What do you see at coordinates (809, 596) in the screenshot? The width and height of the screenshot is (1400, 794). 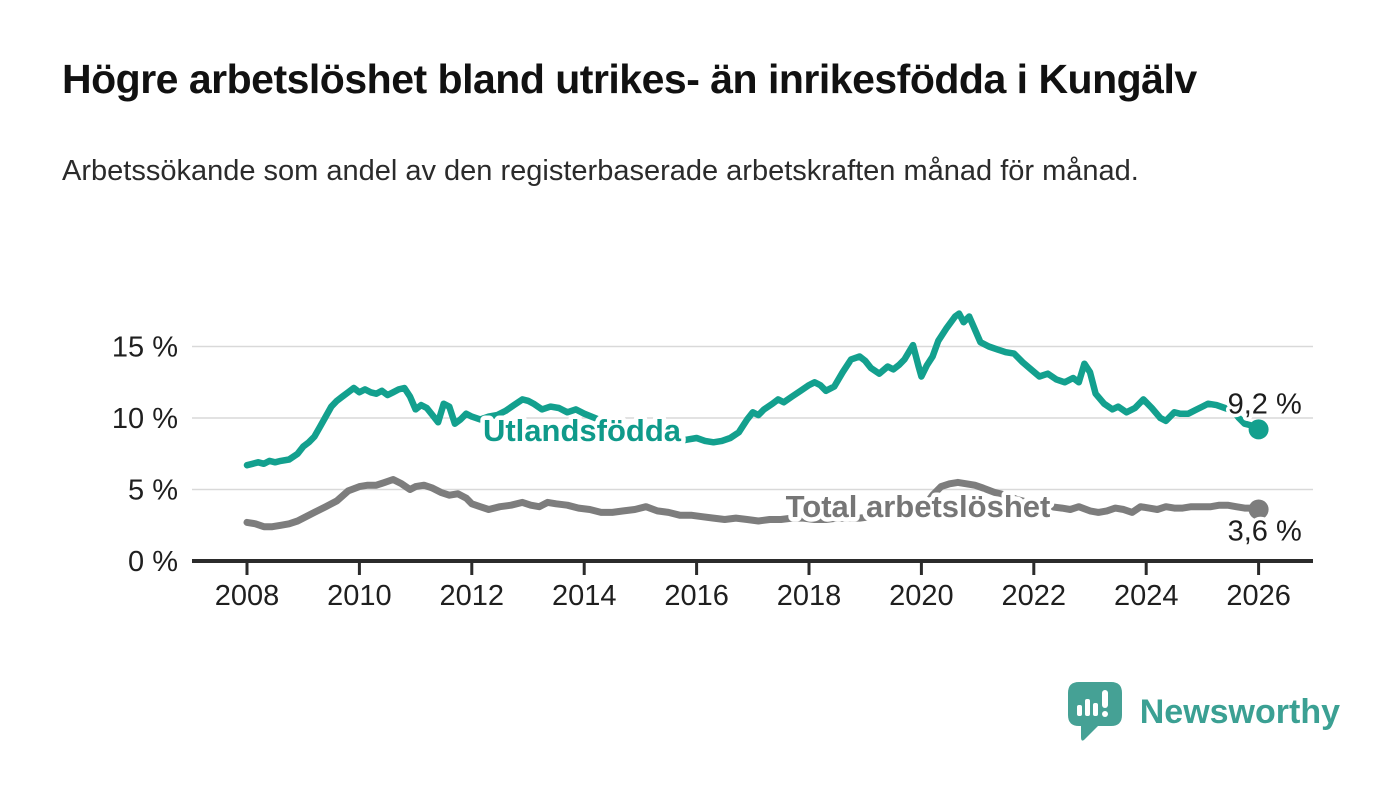 I see `svg-text: 2018` at bounding box center [809, 596].